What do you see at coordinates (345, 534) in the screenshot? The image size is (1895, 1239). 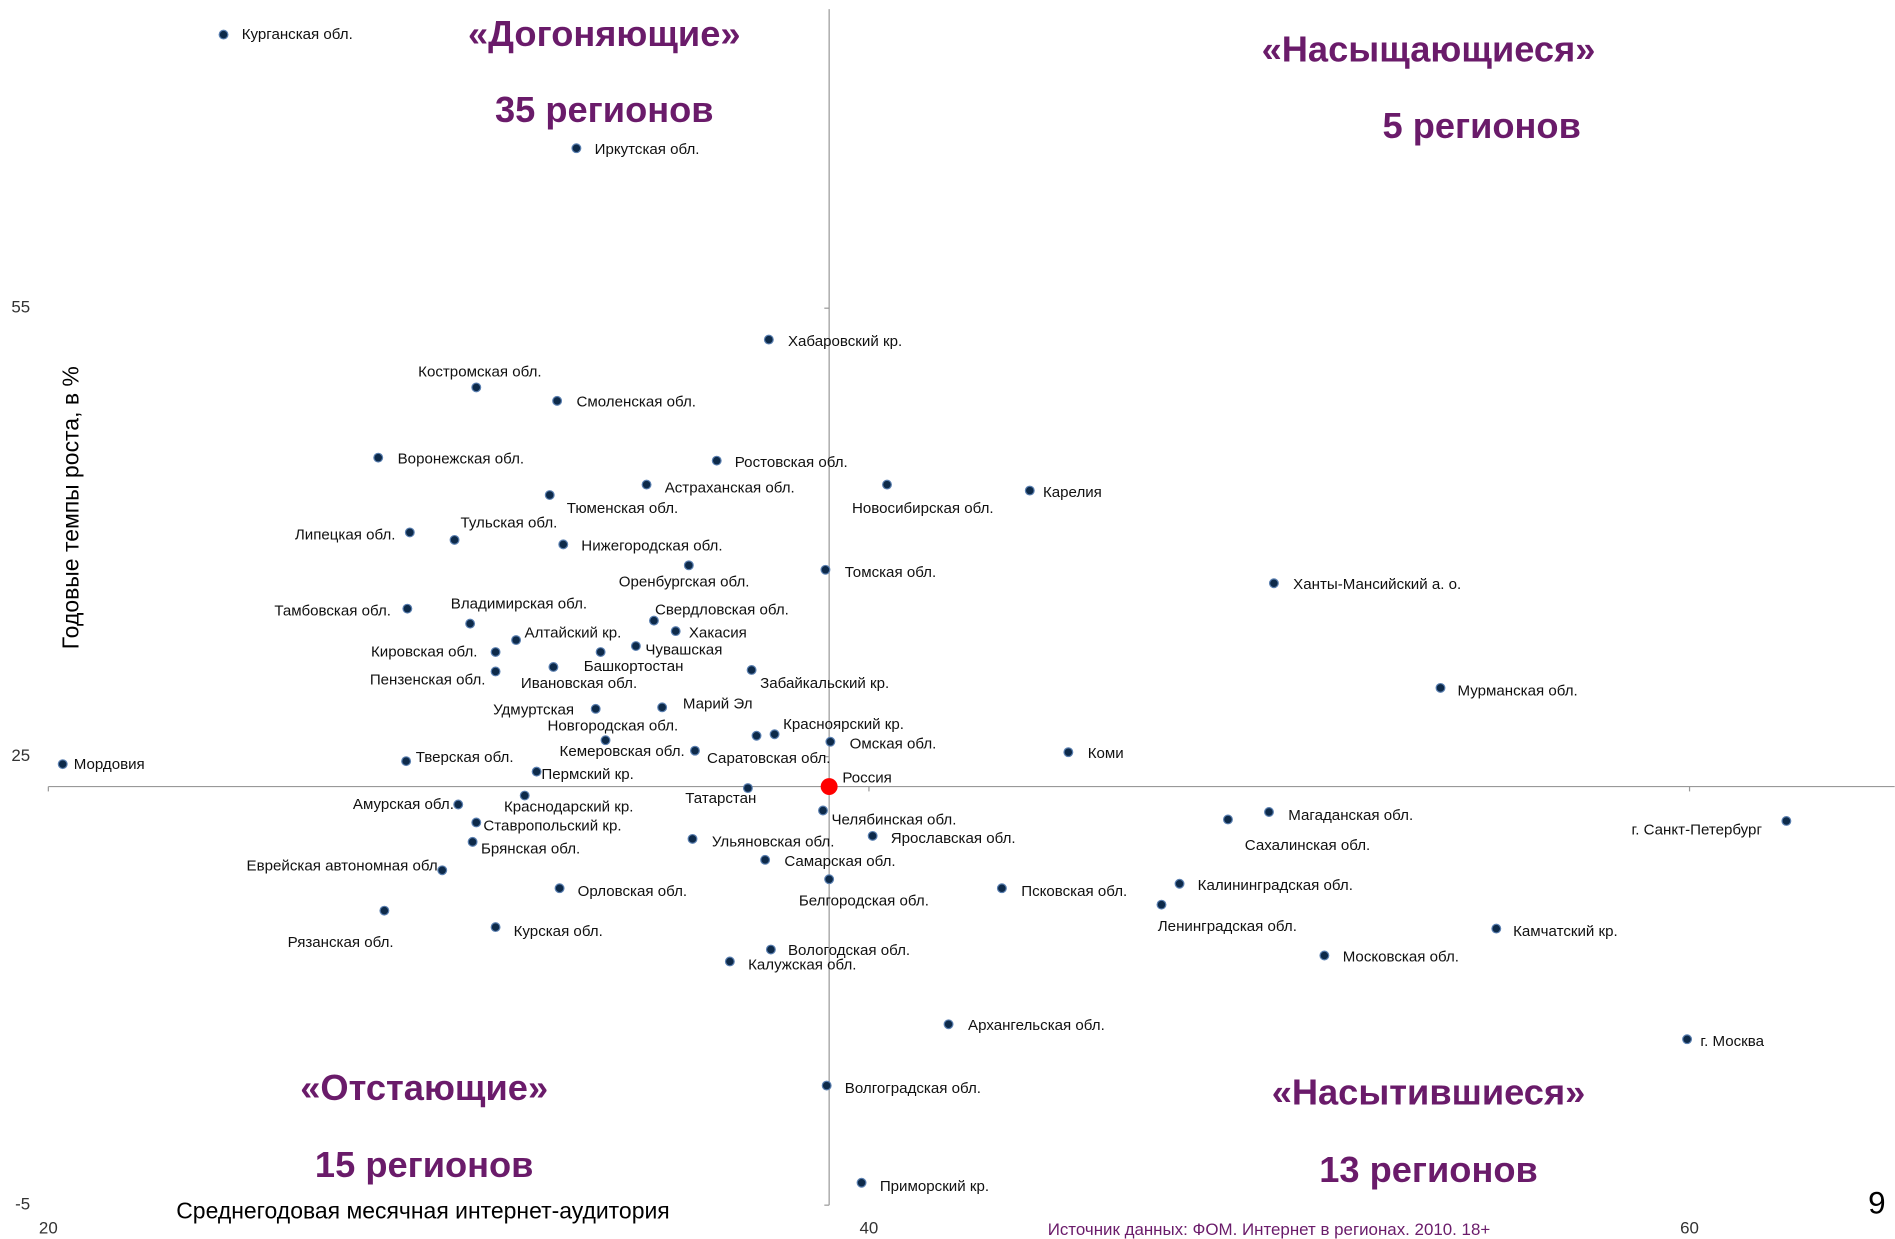 I see `point-label: Липецкая обл.` at bounding box center [345, 534].